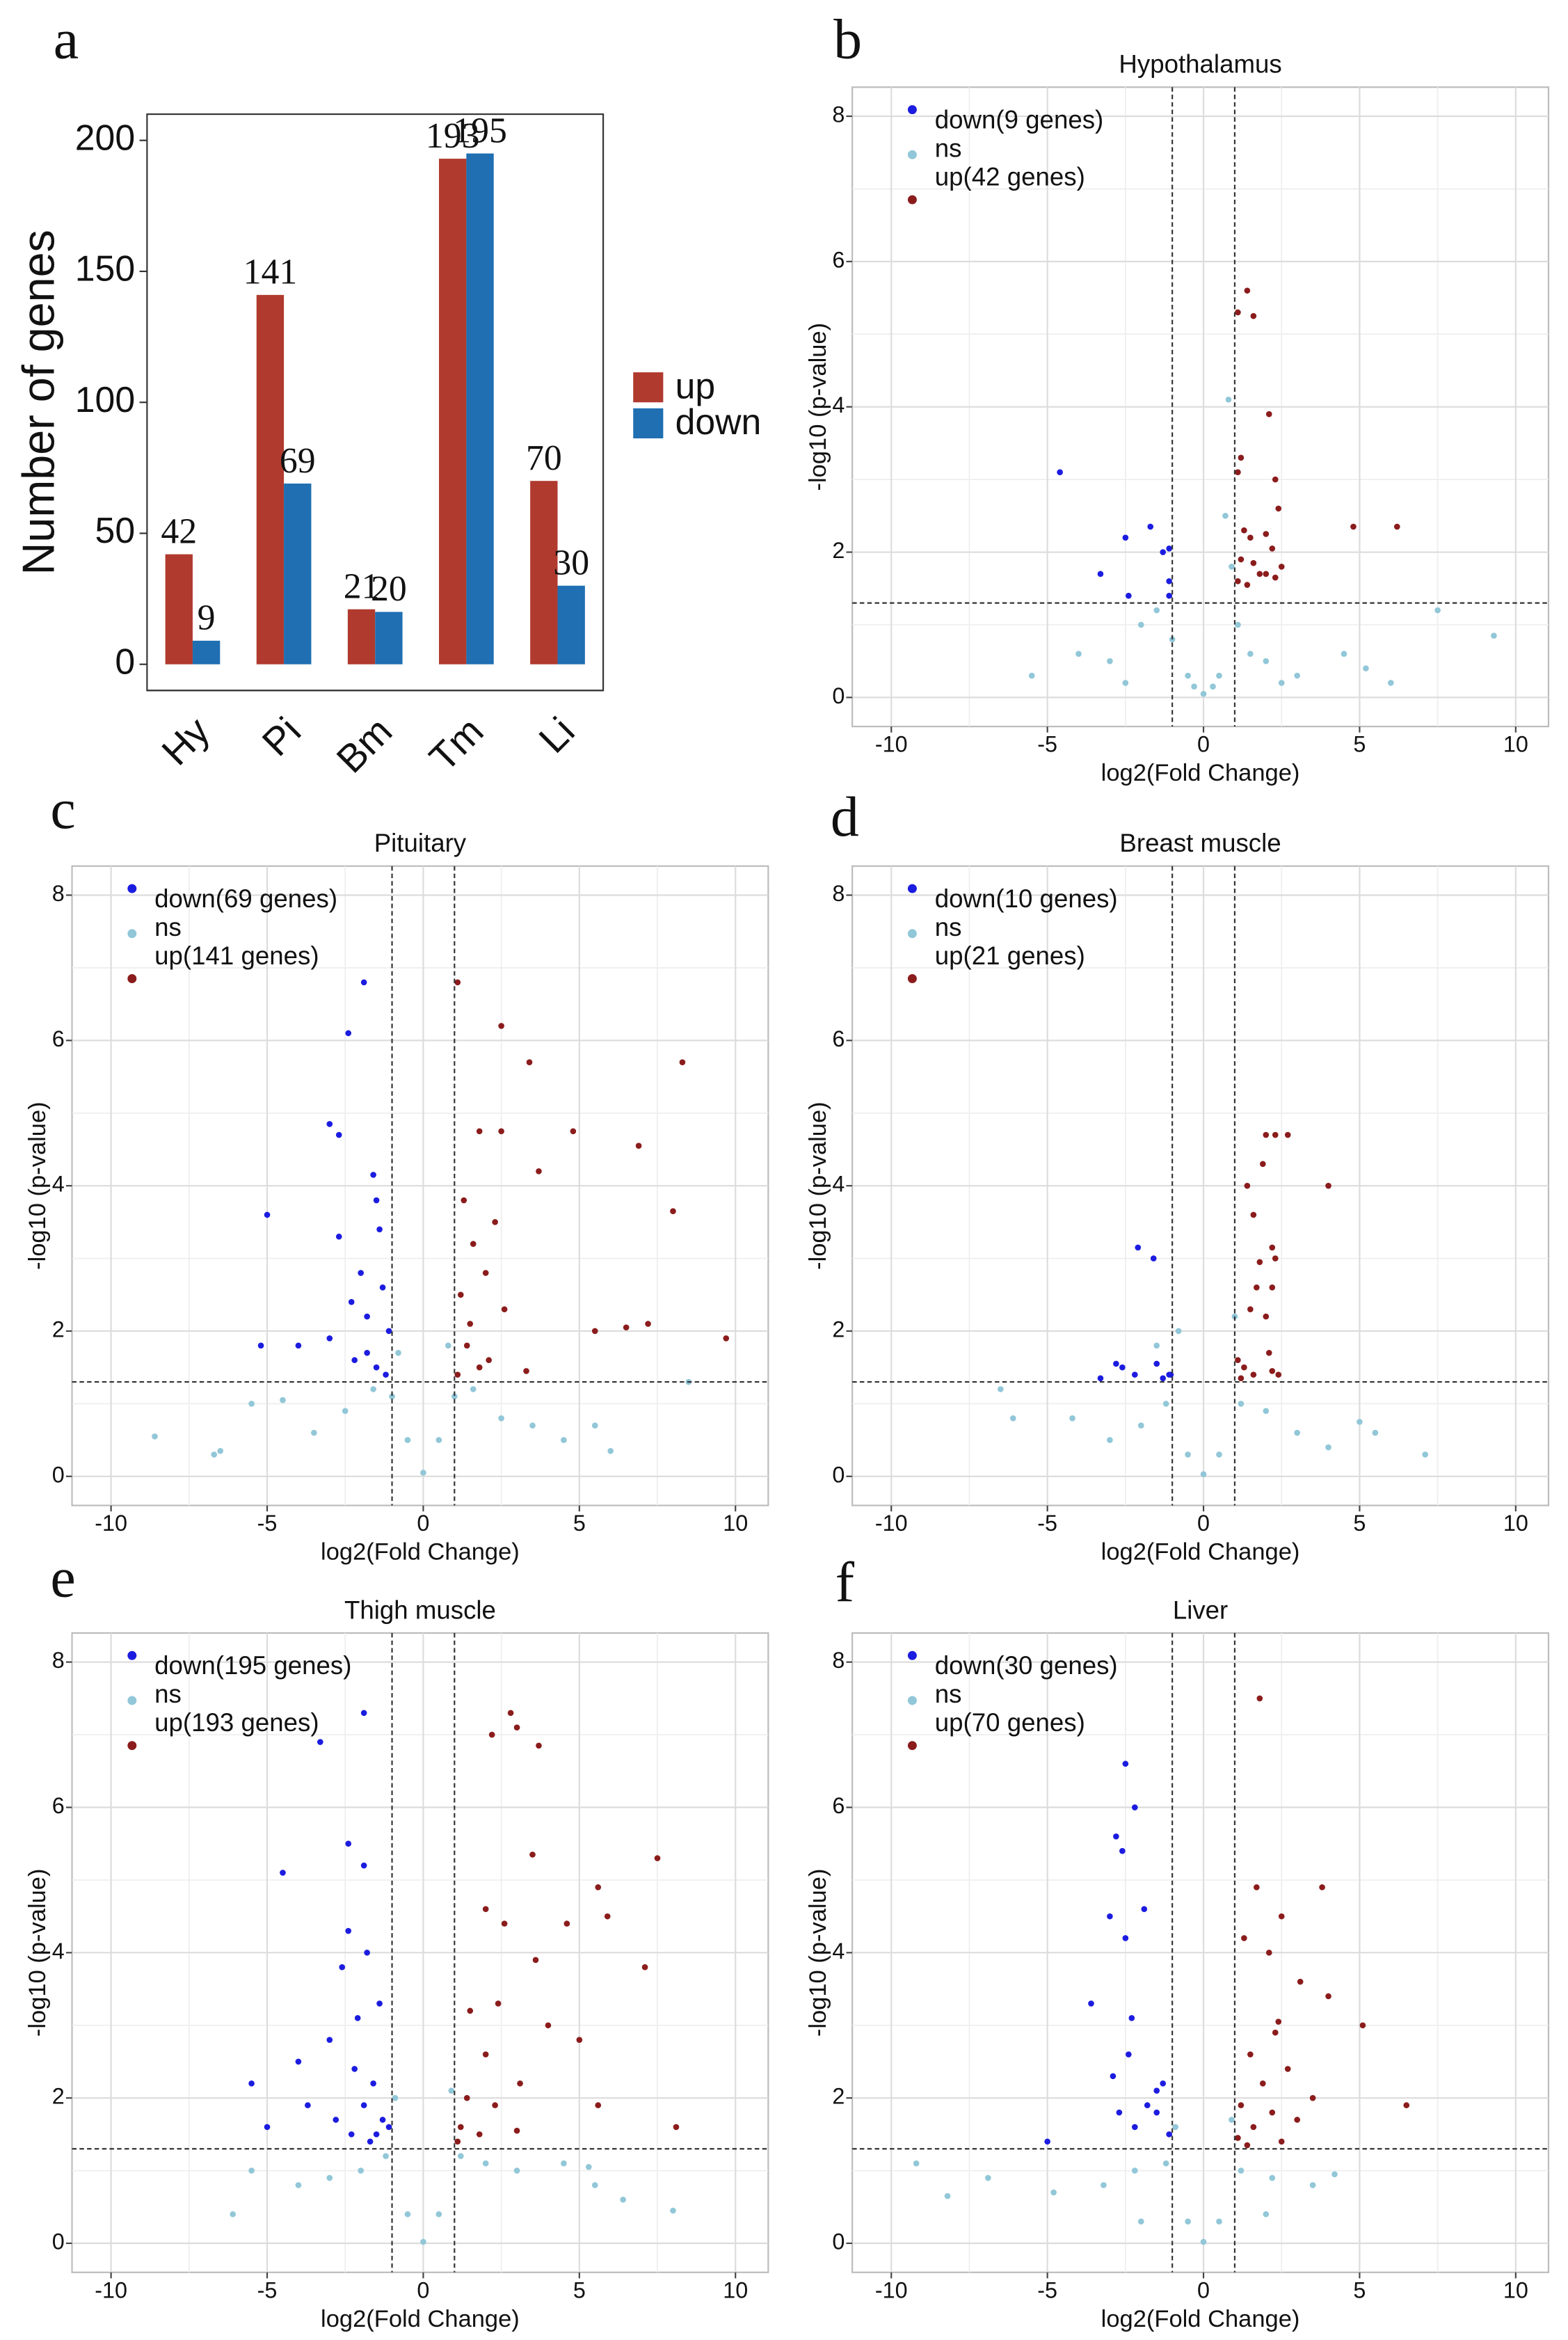 Image resolution: width=1568 pixels, height=2340 pixels. Describe the element at coordinates (236, 955) in the screenshot. I see `legend-label: up(141 genes)` at that location.